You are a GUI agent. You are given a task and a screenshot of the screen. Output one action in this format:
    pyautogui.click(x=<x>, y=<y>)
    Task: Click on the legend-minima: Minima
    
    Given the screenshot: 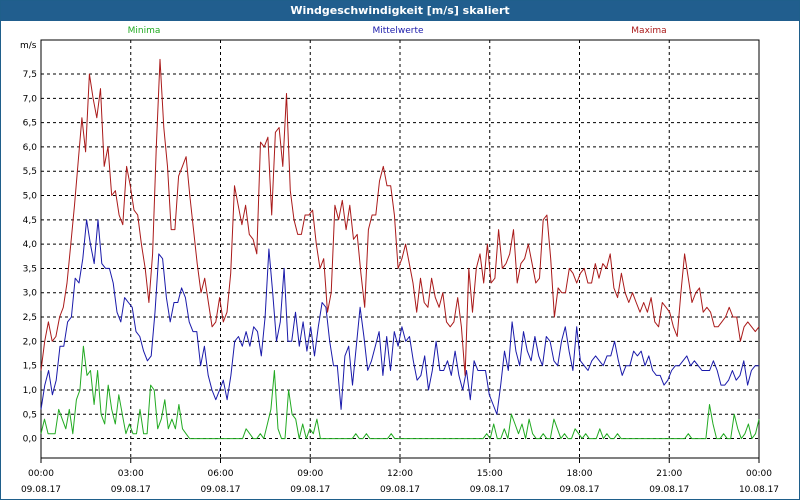 What is the action you would take?
    pyautogui.click(x=144, y=31)
    